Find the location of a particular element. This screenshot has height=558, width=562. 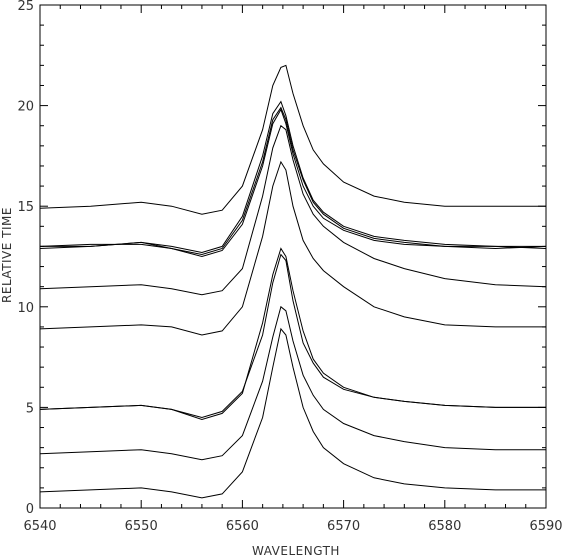

x-tick-label: 6580 is located at coordinates (444, 526).